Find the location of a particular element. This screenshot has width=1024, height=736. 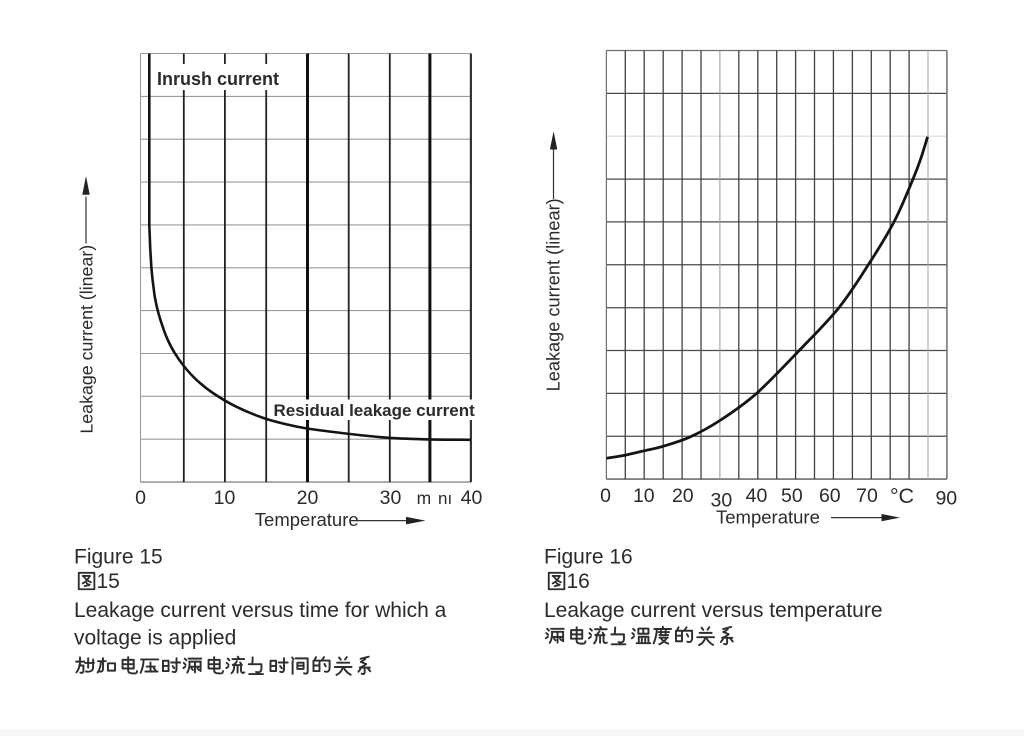

svg-text: voltage is applied is located at coordinates (155, 638).